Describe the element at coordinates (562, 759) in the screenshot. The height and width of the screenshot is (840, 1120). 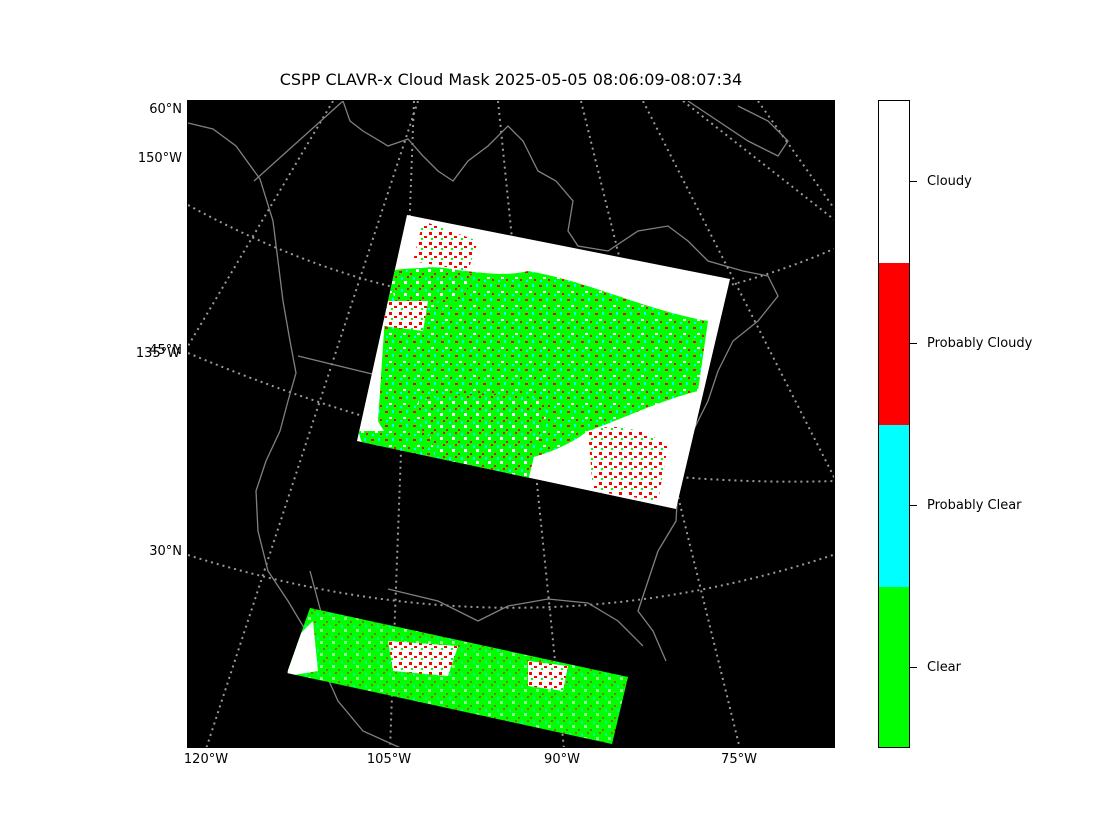
I see `lon-label-90w: 90°W` at that location.